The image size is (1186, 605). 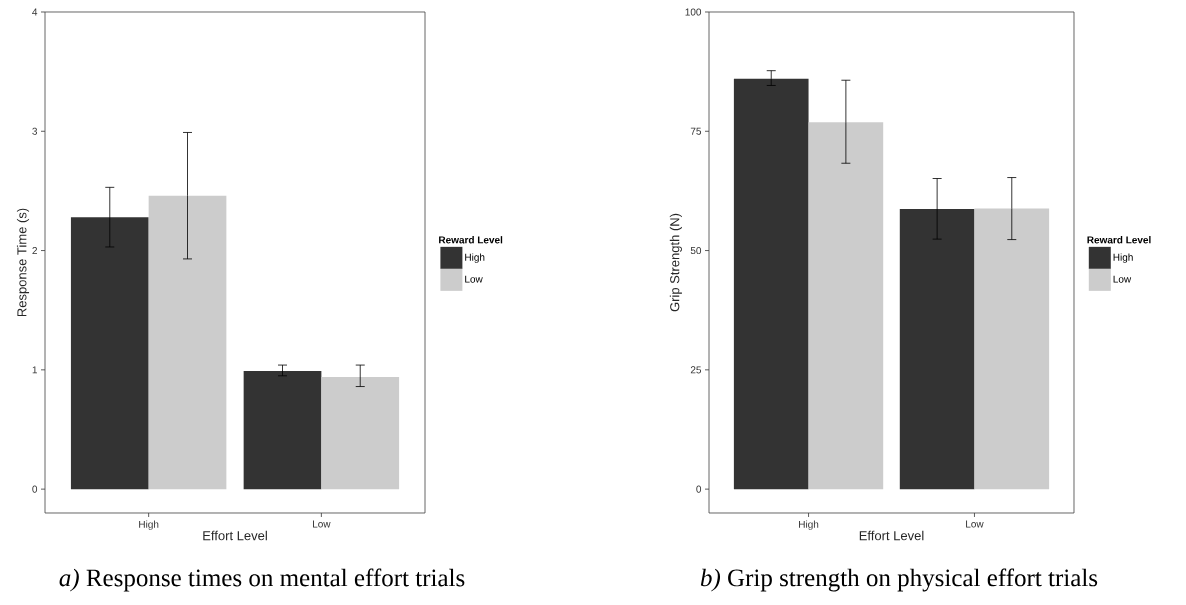 What do you see at coordinates (35, 12) in the screenshot?
I see `y-tick-label: 4` at bounding box center [35, 12].